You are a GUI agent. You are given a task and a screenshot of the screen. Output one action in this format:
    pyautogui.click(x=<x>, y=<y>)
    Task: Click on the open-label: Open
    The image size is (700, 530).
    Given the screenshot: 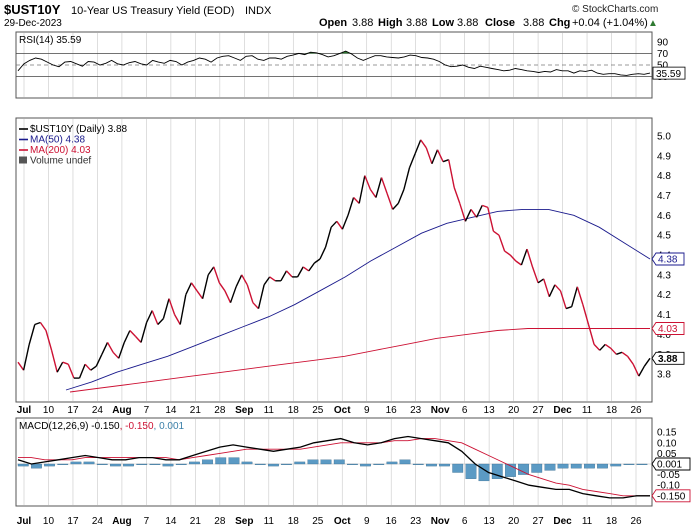 What is the action you would take?
    pyautogui.click(x=333, y=23)
    